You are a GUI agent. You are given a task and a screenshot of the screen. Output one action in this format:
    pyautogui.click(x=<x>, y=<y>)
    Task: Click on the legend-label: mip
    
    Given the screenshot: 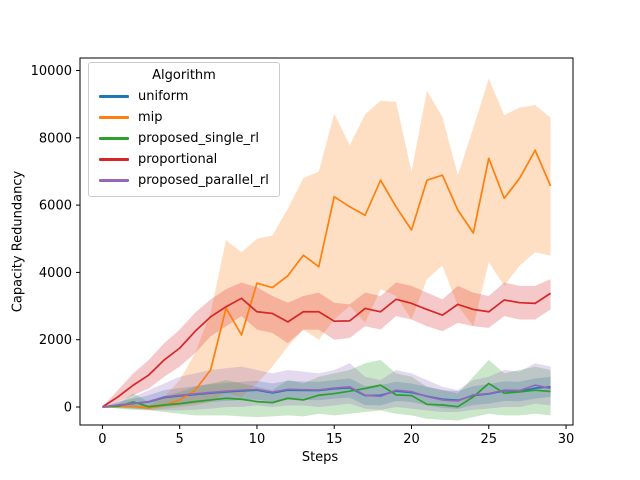 What is the action you would take?
    pyautogui.click(x=150, y=117)
    